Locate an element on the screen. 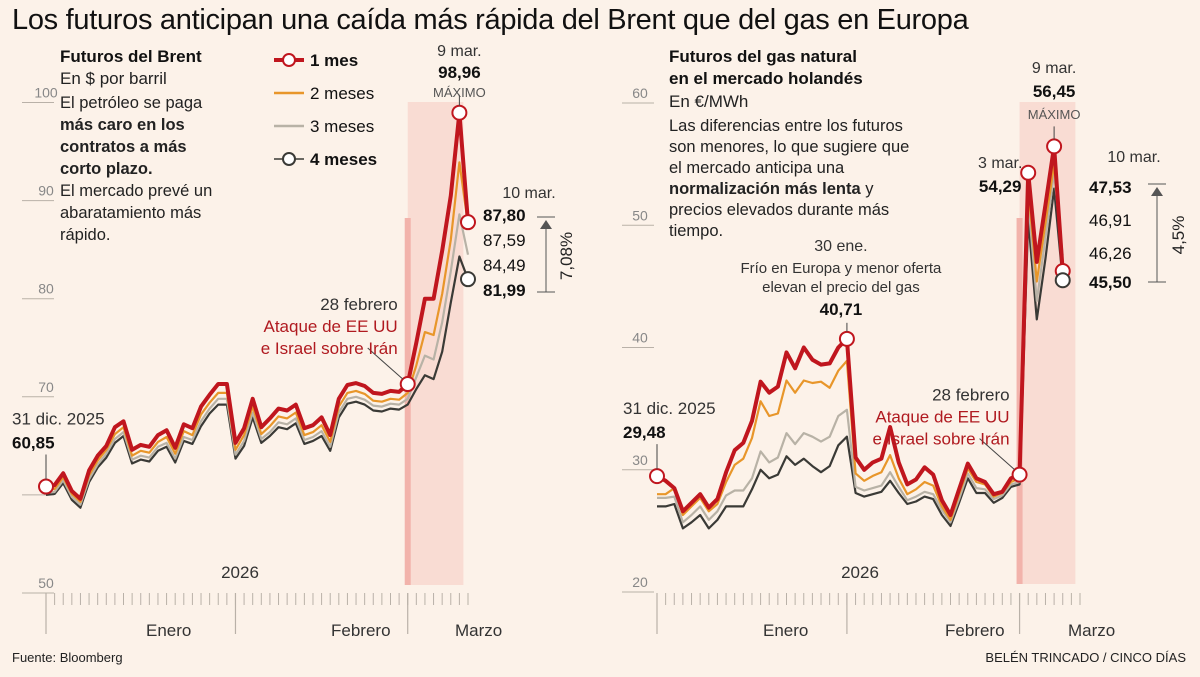  jan30-text-line1: Frío en Europa y menor oferta is located at coordinates (841, 268).